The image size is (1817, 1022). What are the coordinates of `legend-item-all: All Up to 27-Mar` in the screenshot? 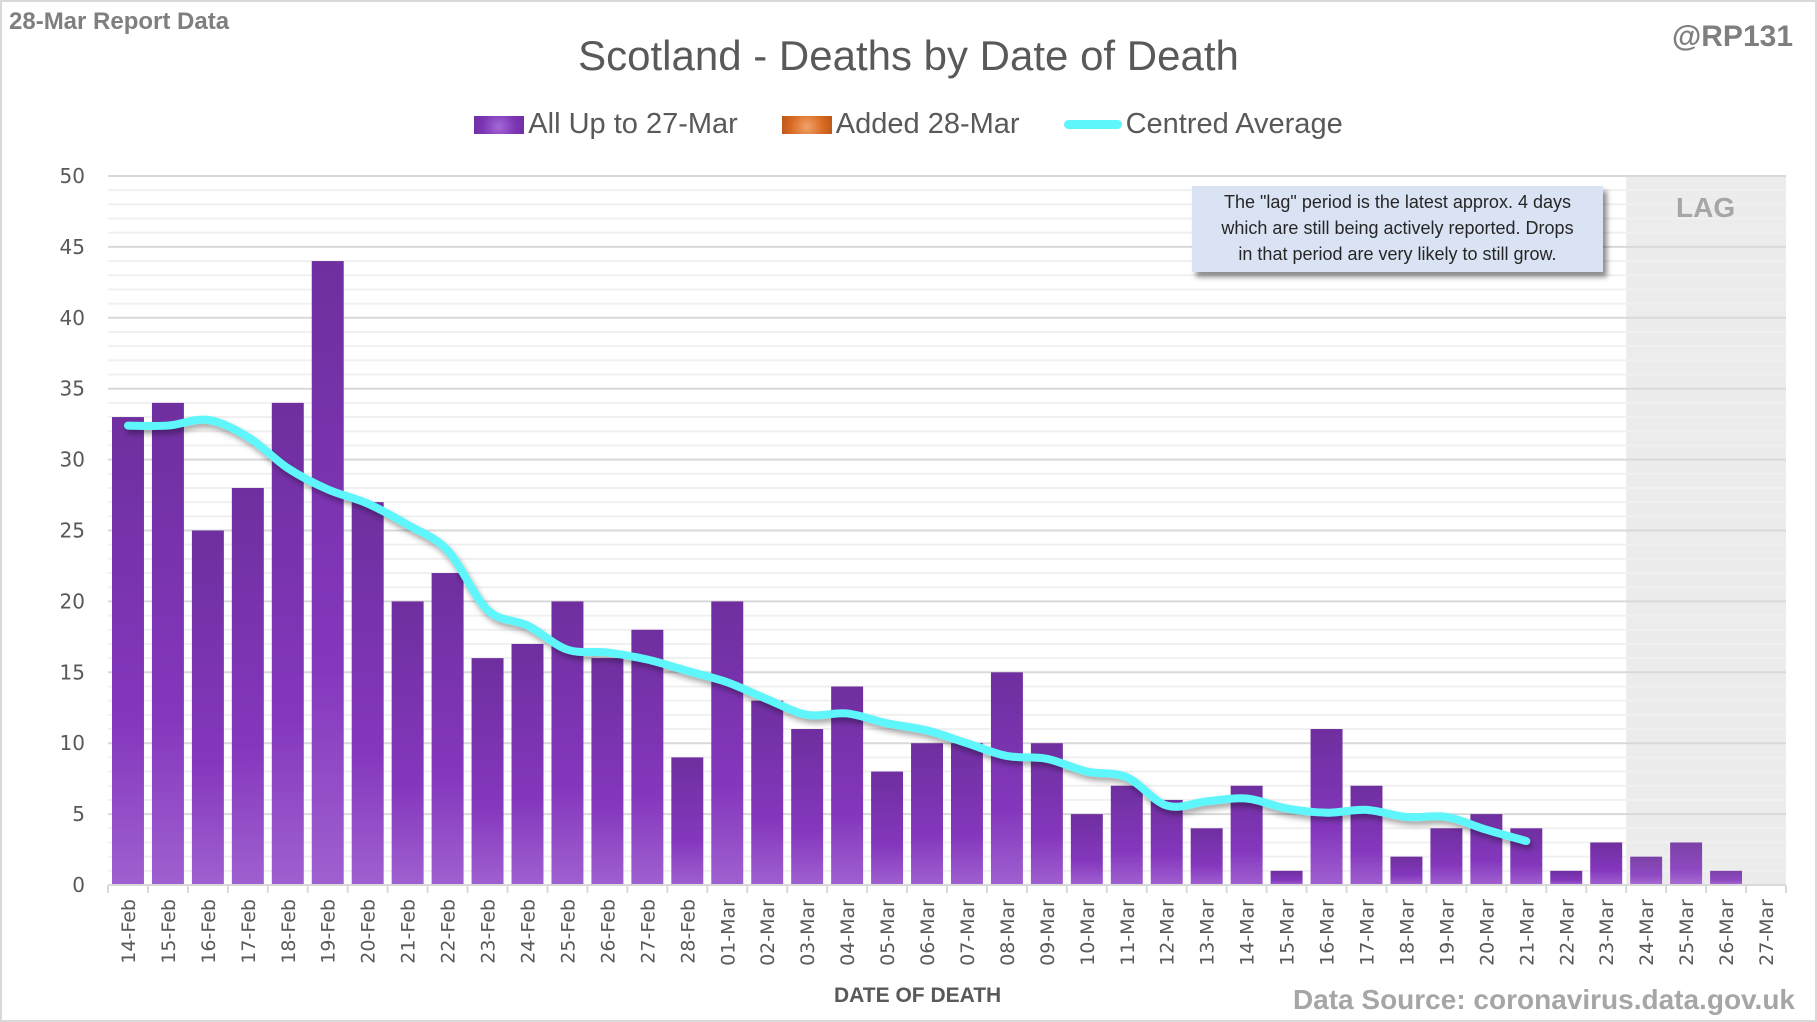 It's located at (606, 124).